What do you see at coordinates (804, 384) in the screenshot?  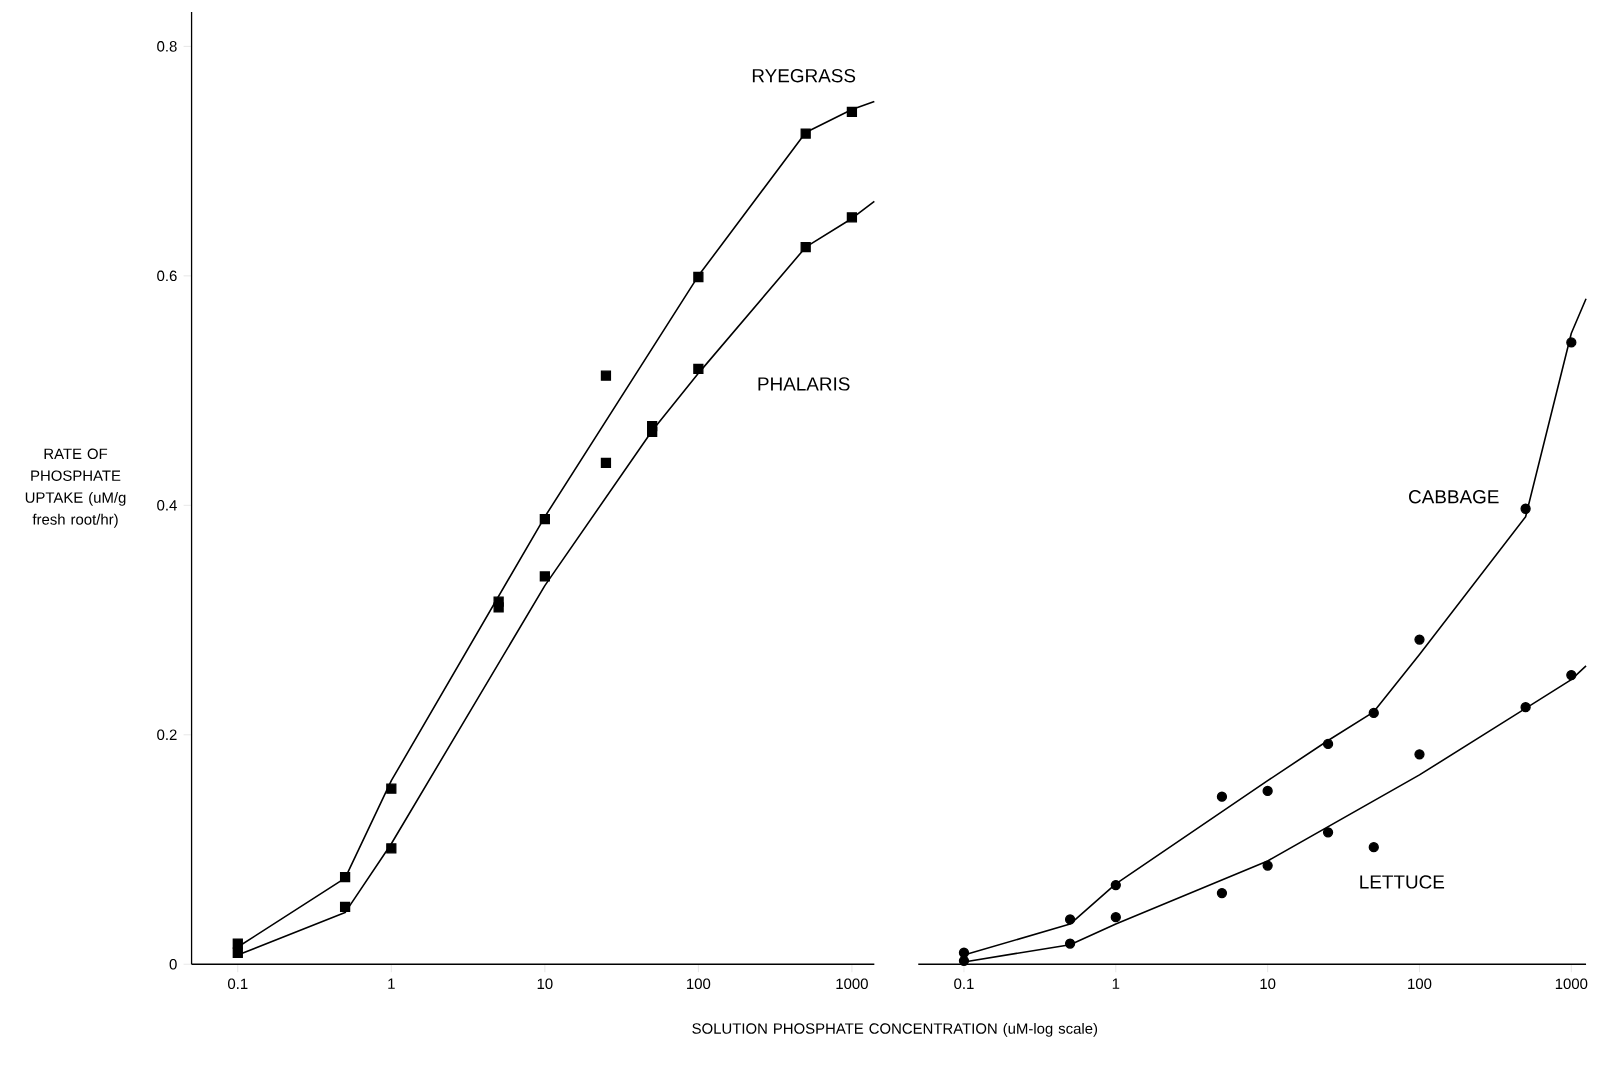 I see `text: PHALARIS` at bounding box center [804, 384].